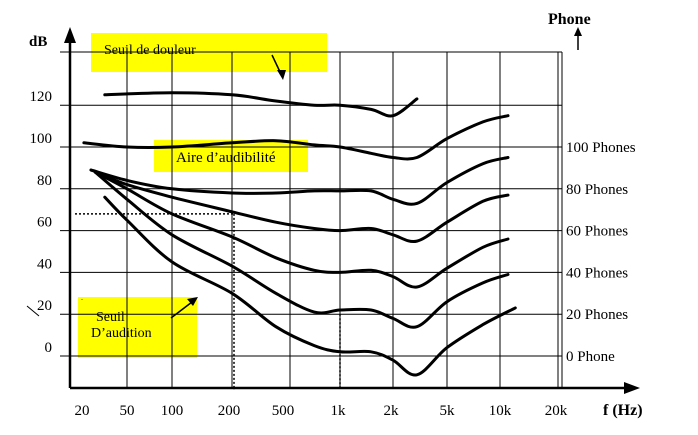 Image resolution: width=698 pixels, height=435 pixels. I want to click on x-tick-label: 100, so click(172, 411).